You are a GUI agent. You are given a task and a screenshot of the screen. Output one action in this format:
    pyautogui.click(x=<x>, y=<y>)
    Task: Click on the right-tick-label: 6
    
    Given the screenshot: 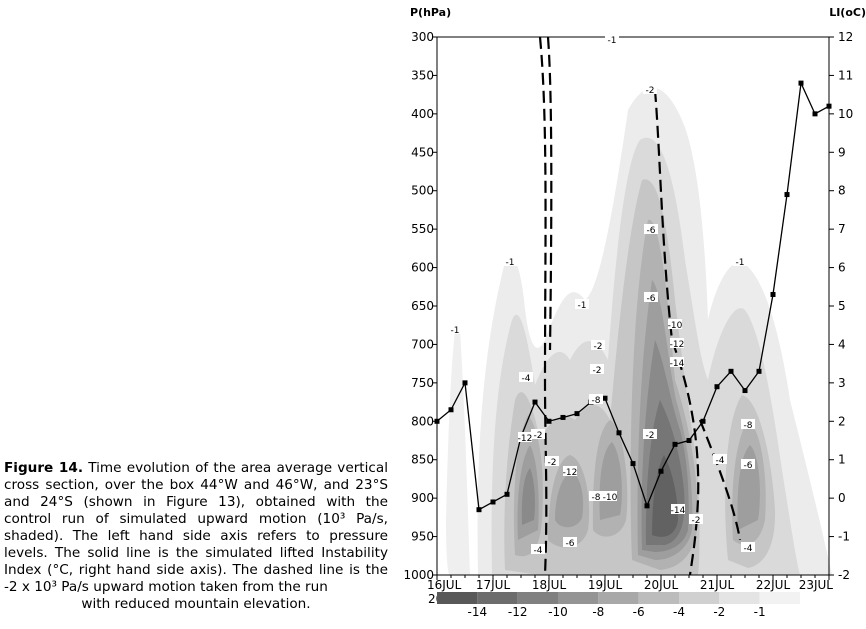 What is the action you would take?
    pyautogui.click(x=842, y=268)
    